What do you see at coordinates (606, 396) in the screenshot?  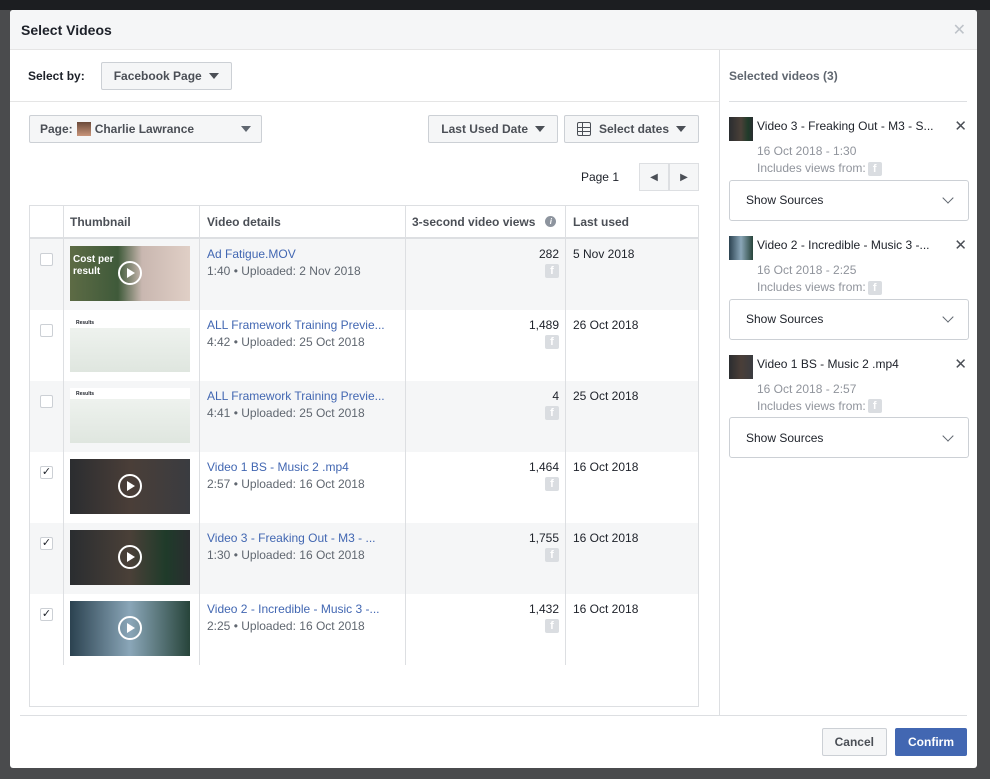 I see `last-used-date: 25 Oct 2018` at bounding box center [606, 396].